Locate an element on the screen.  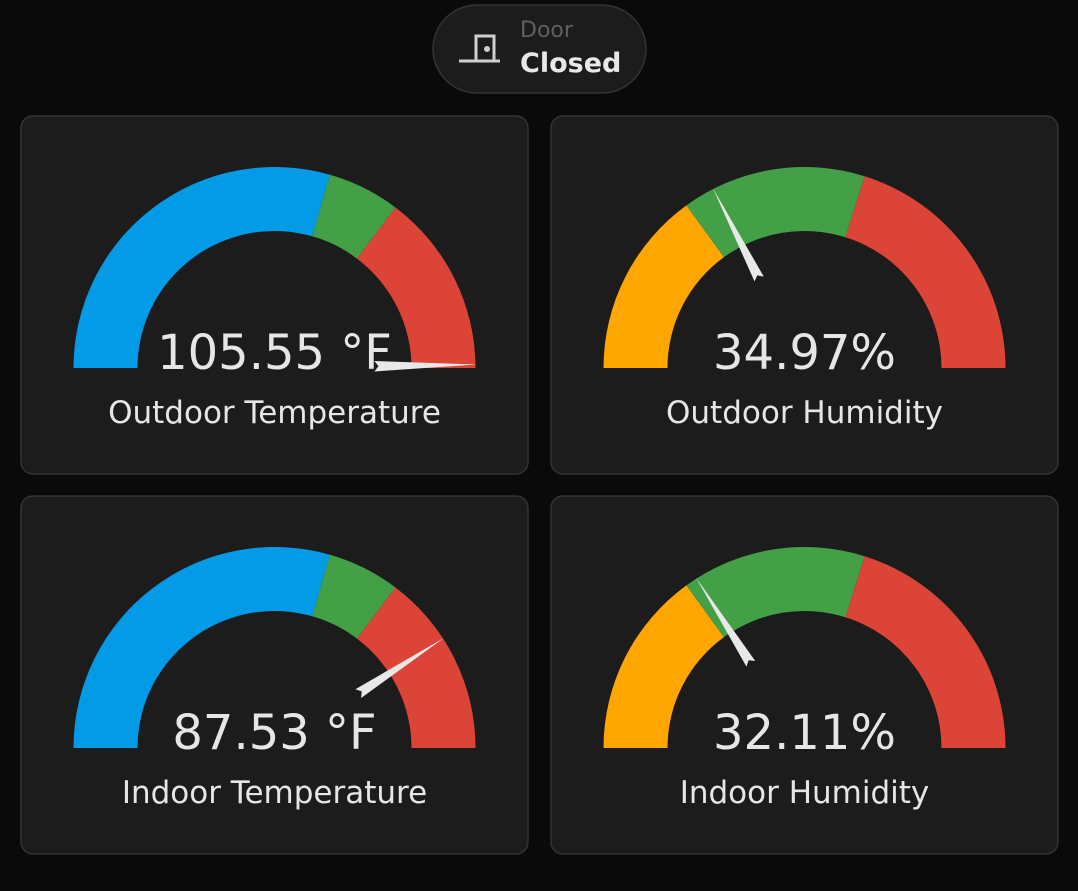
gauge-name: Indoor Humidity is located at coordinates (805, 793).